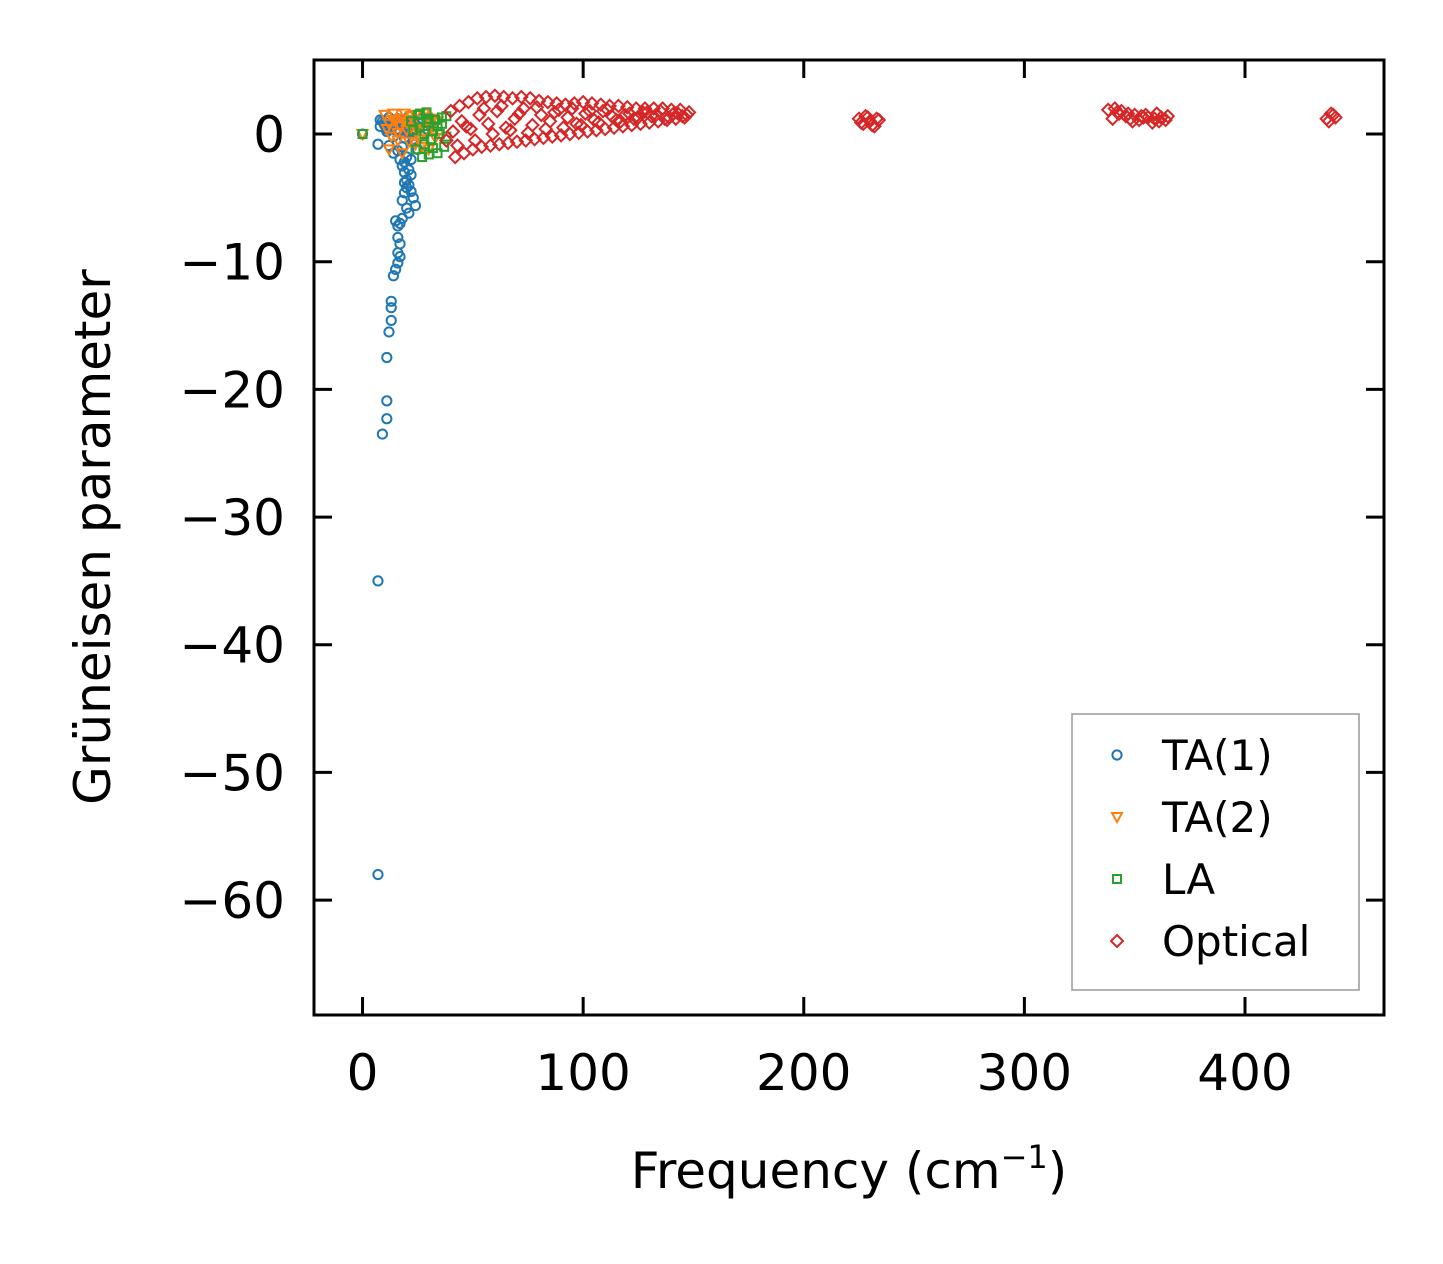  What do you see at coordinates (1217, 755) in the screenshot?
I see `legend-label: TA(1)` at bounding box center [1217, 755].